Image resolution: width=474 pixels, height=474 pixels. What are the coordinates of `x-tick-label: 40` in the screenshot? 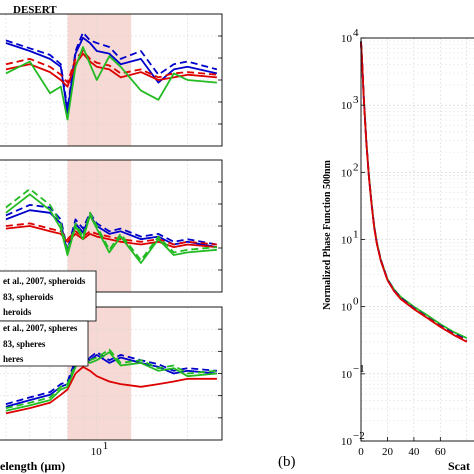 It's located at (414, 452).